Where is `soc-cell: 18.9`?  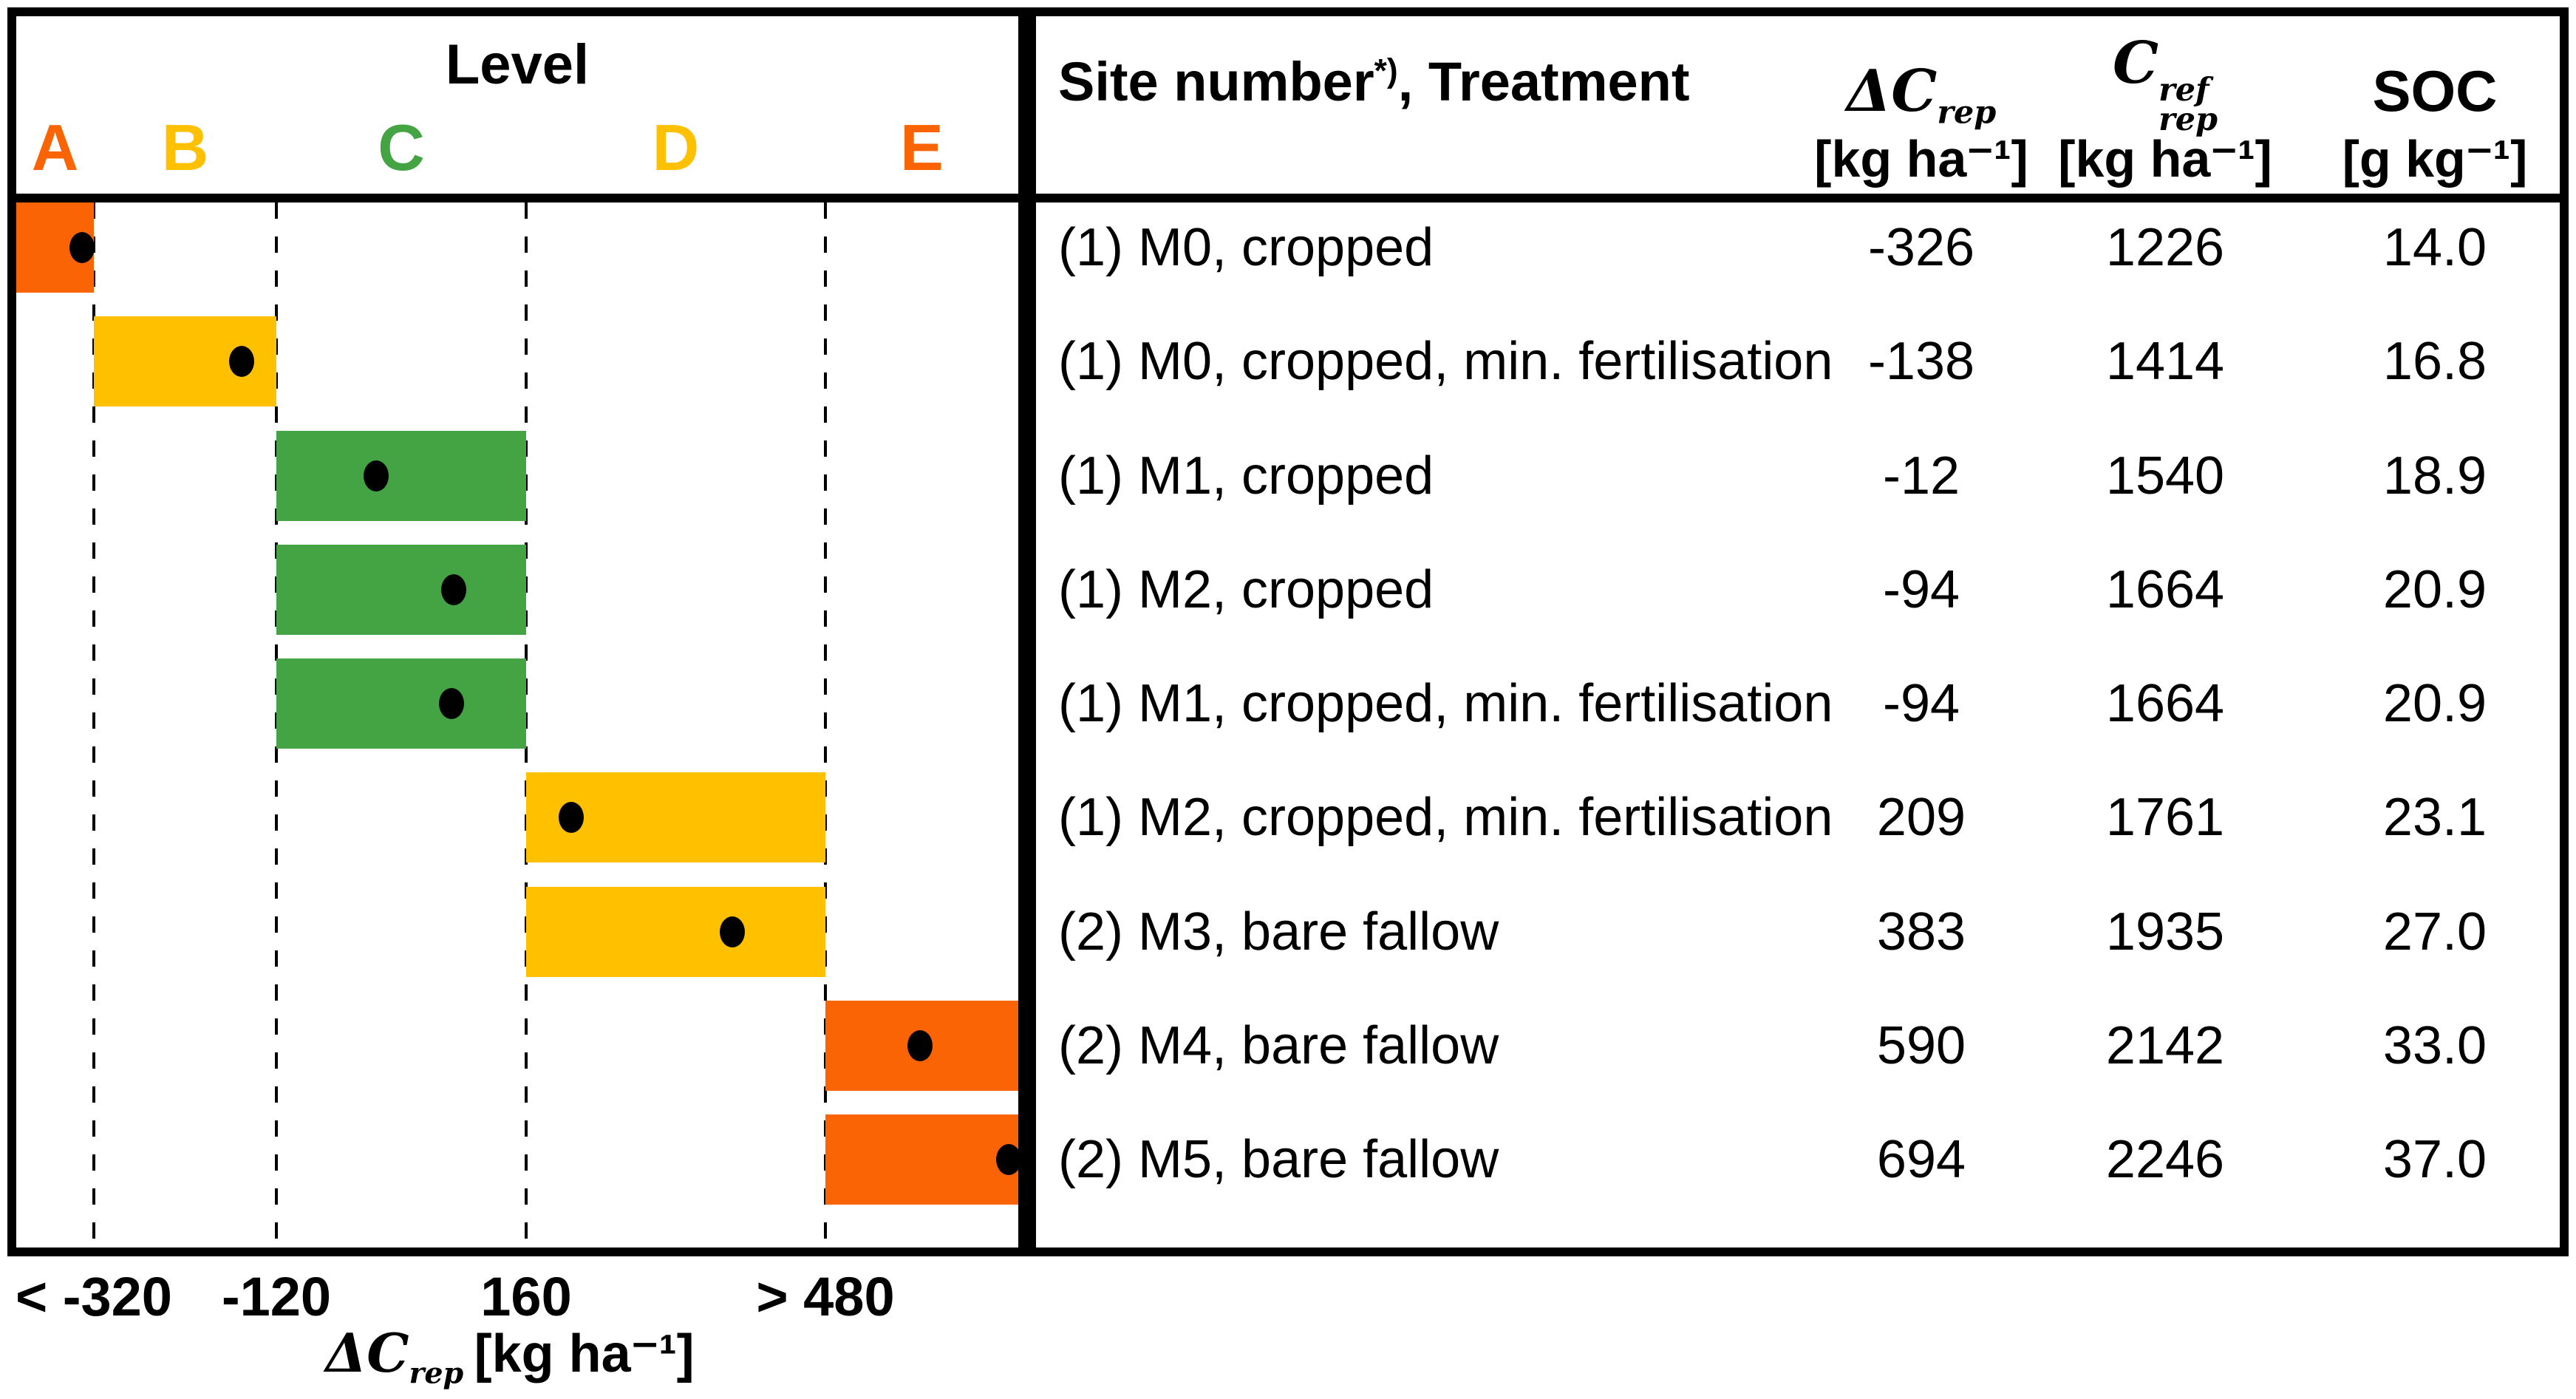
soc-cell: 18.9 is located at coordinates (2434, 476).